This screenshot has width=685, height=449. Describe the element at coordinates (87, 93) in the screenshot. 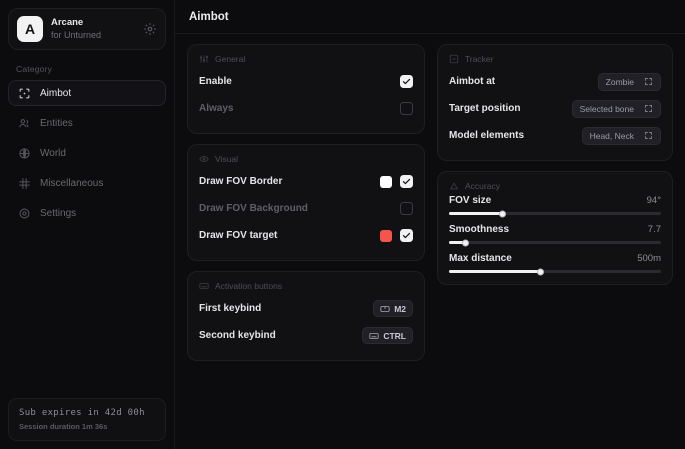

I see `sidebar-item-aimbot: Aimbot` at that location.